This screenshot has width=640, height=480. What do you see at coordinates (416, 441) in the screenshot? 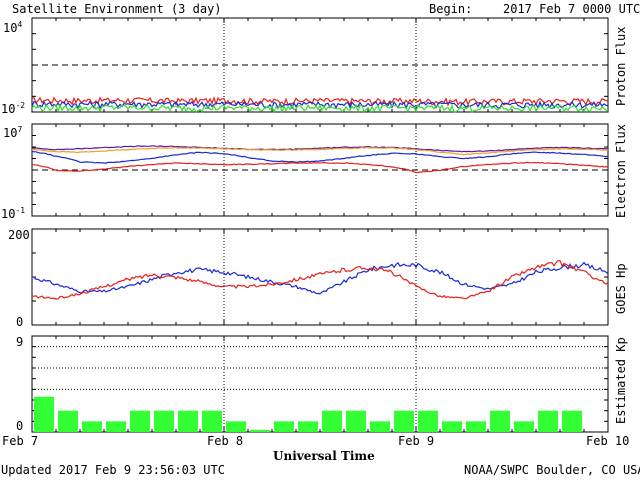
I see `xtick-feb9: Feb 9` at bounding box center [416, 441].